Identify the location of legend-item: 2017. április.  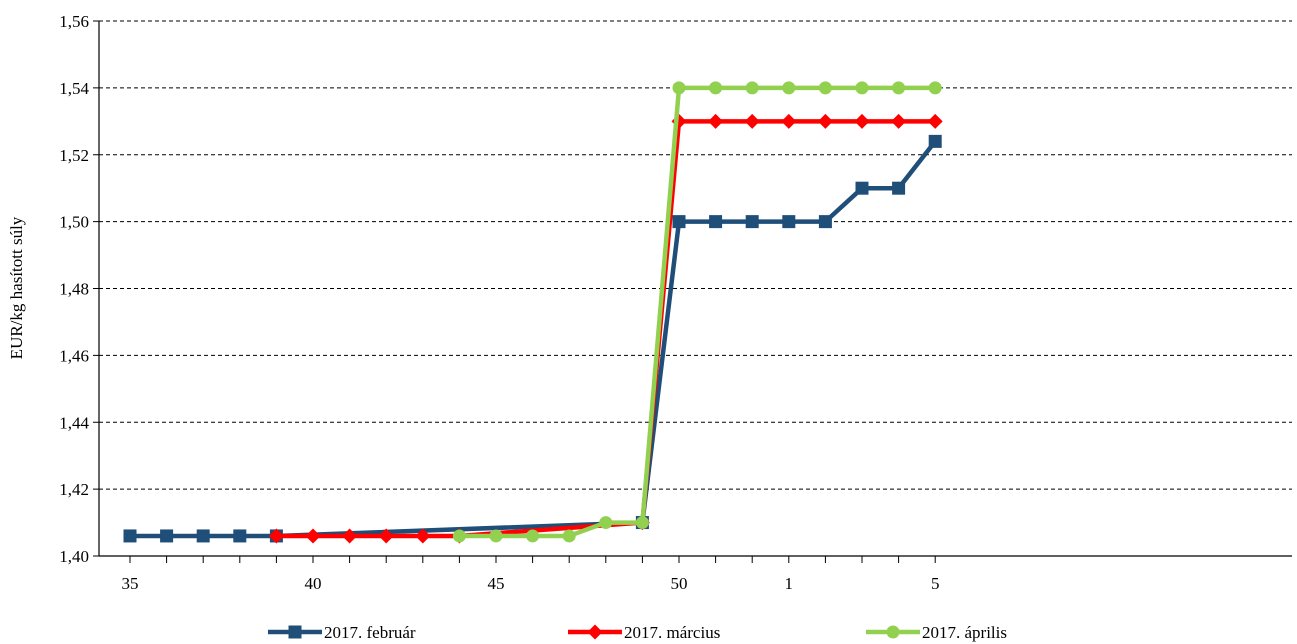
(936, 632).